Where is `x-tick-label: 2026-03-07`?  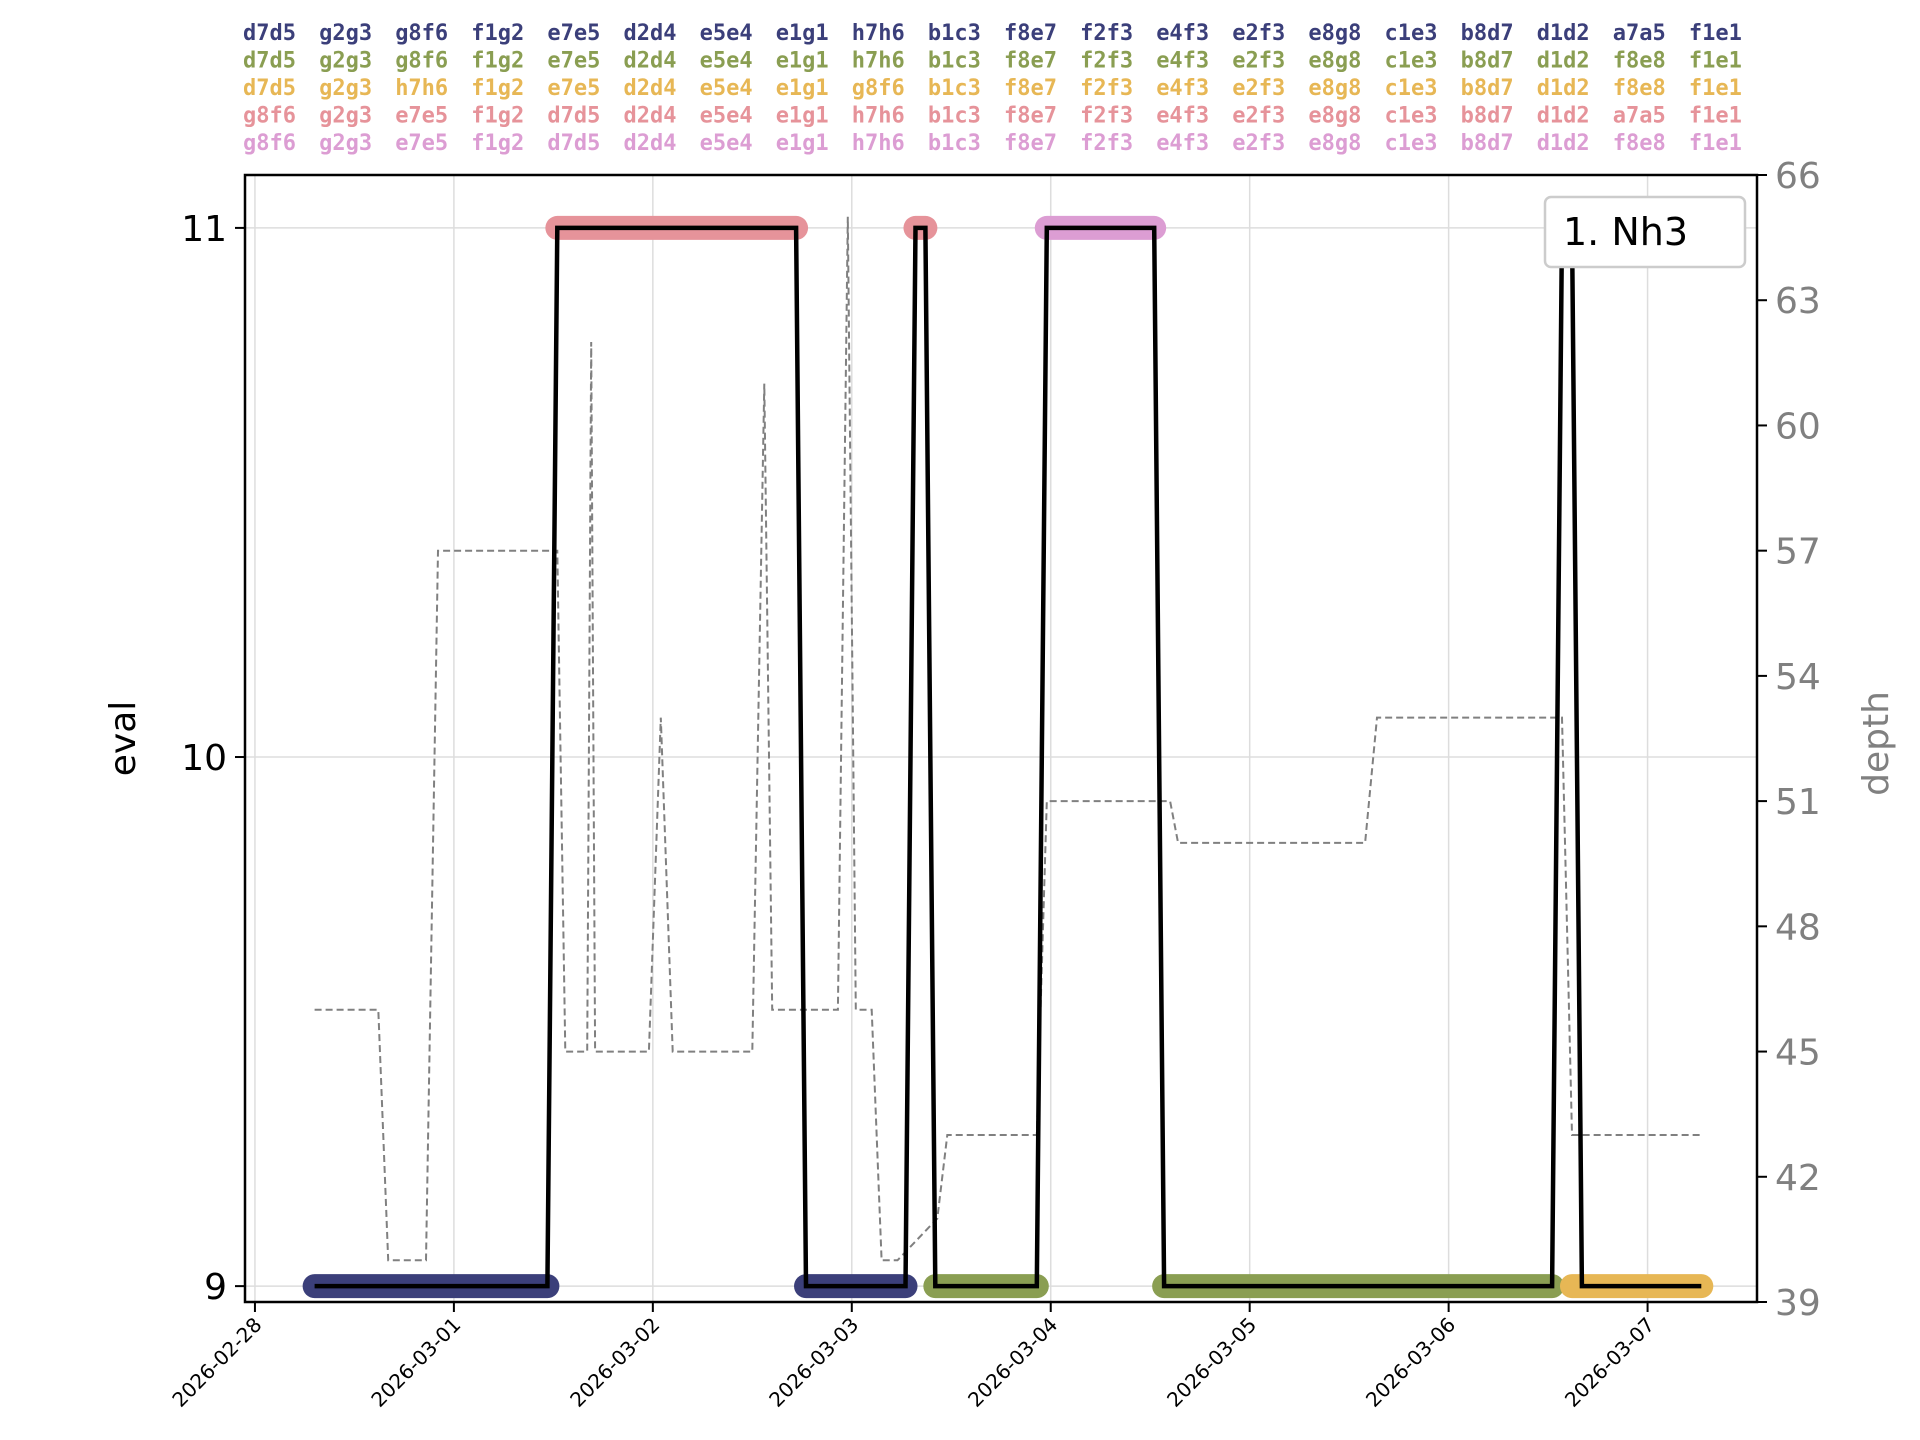
x-tick-label: 2026-03-07 is located at coordinates (1609, 1362).